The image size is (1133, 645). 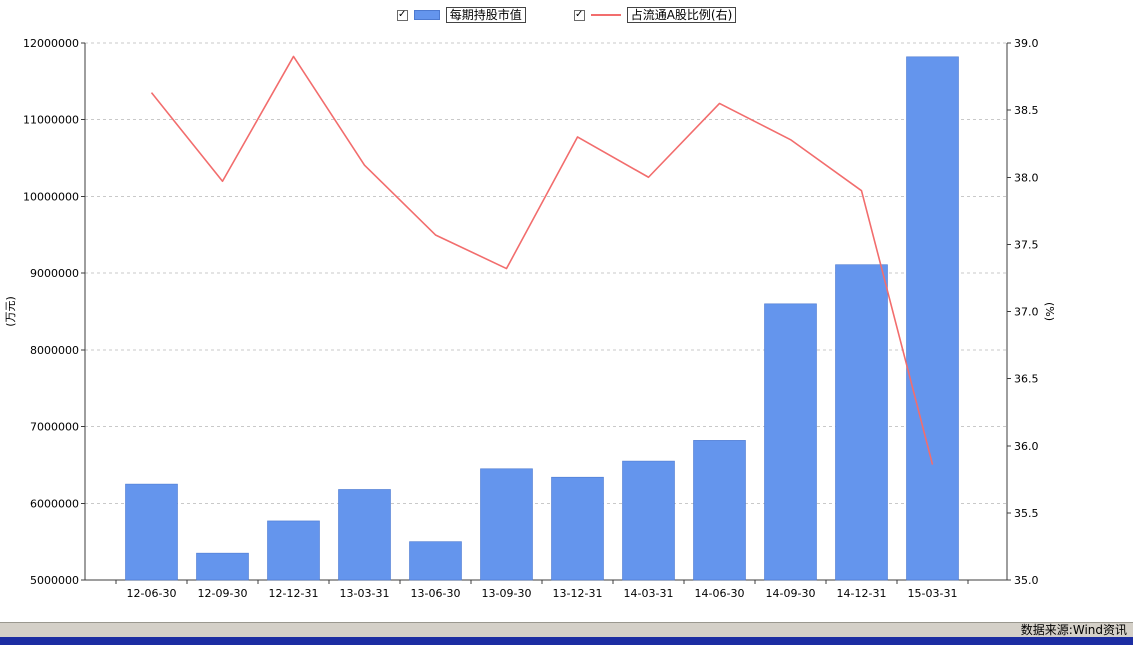 What do you see at coordinates (54, 350) in the screenshot?
I see `left-axis-tick-label: 8000000` at bounding box center [54, 350].